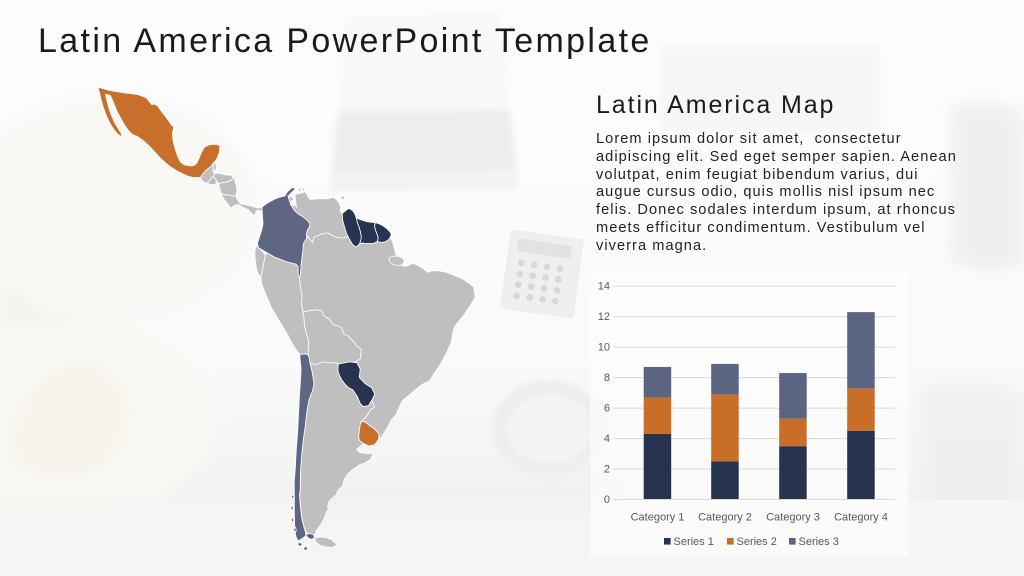 Image resolution: width=1024 pixels, height=576 pixels. What do you see at coordinates (757, 542) in the screenshot?
I see `svg-text: Series 2` at bounding box center [757, 542].